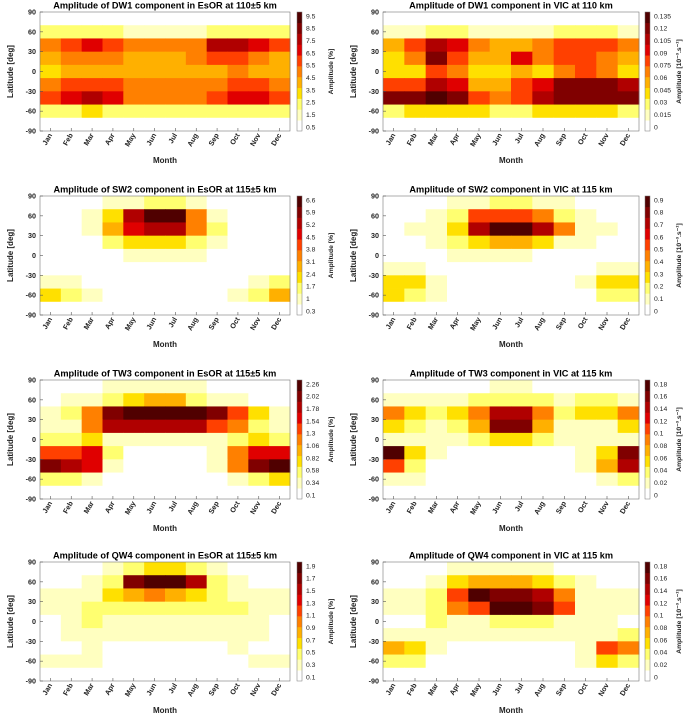 The image size is (685, 714). Describe the element at coordinates (308, 299) in the screenshot. I see `colorbar-tick-label: 1` at that location.